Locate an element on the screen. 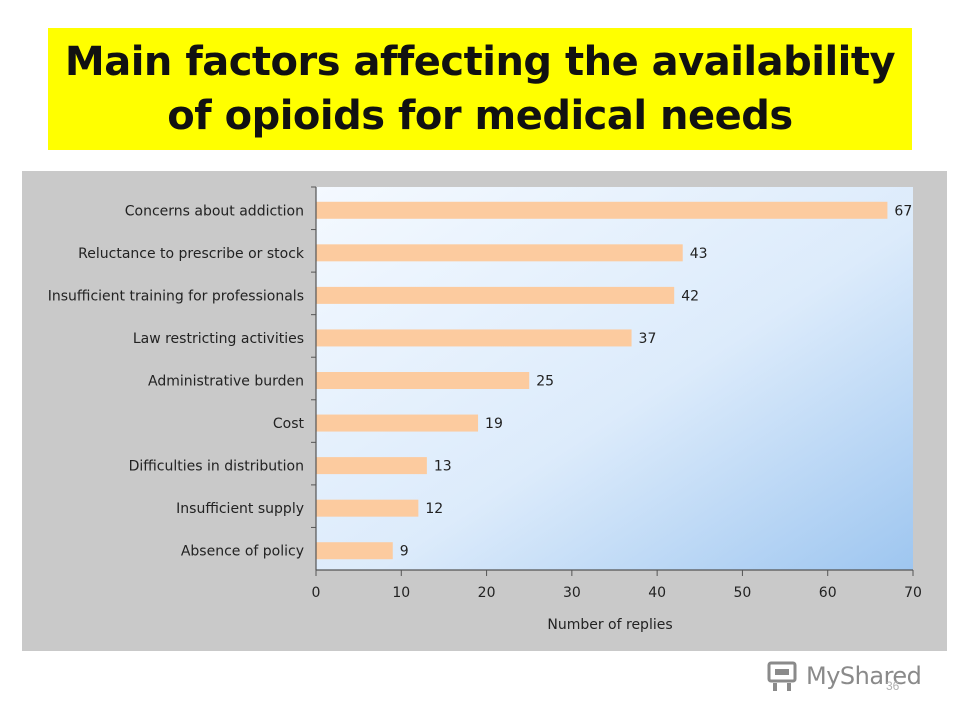  data-label: 9 is located at coordinates (404, 552).